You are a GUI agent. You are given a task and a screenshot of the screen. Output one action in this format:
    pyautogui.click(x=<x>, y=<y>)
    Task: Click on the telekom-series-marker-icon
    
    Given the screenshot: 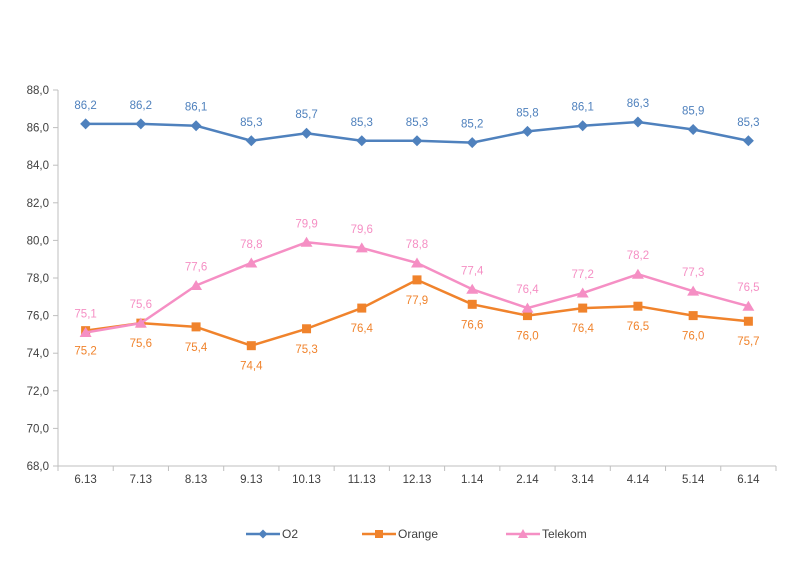 What is the action you would take?
    pyautogui.click(x=523, y=533)
    